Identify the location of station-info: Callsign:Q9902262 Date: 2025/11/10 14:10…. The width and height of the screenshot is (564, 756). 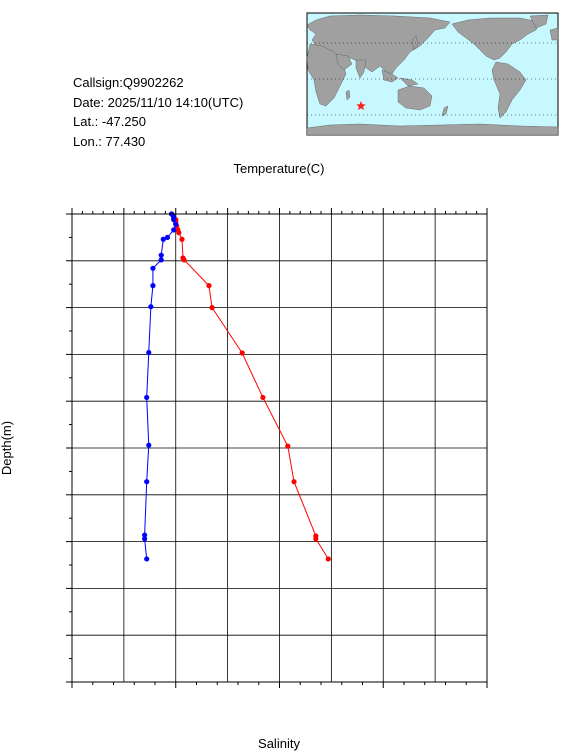
(158, 112).